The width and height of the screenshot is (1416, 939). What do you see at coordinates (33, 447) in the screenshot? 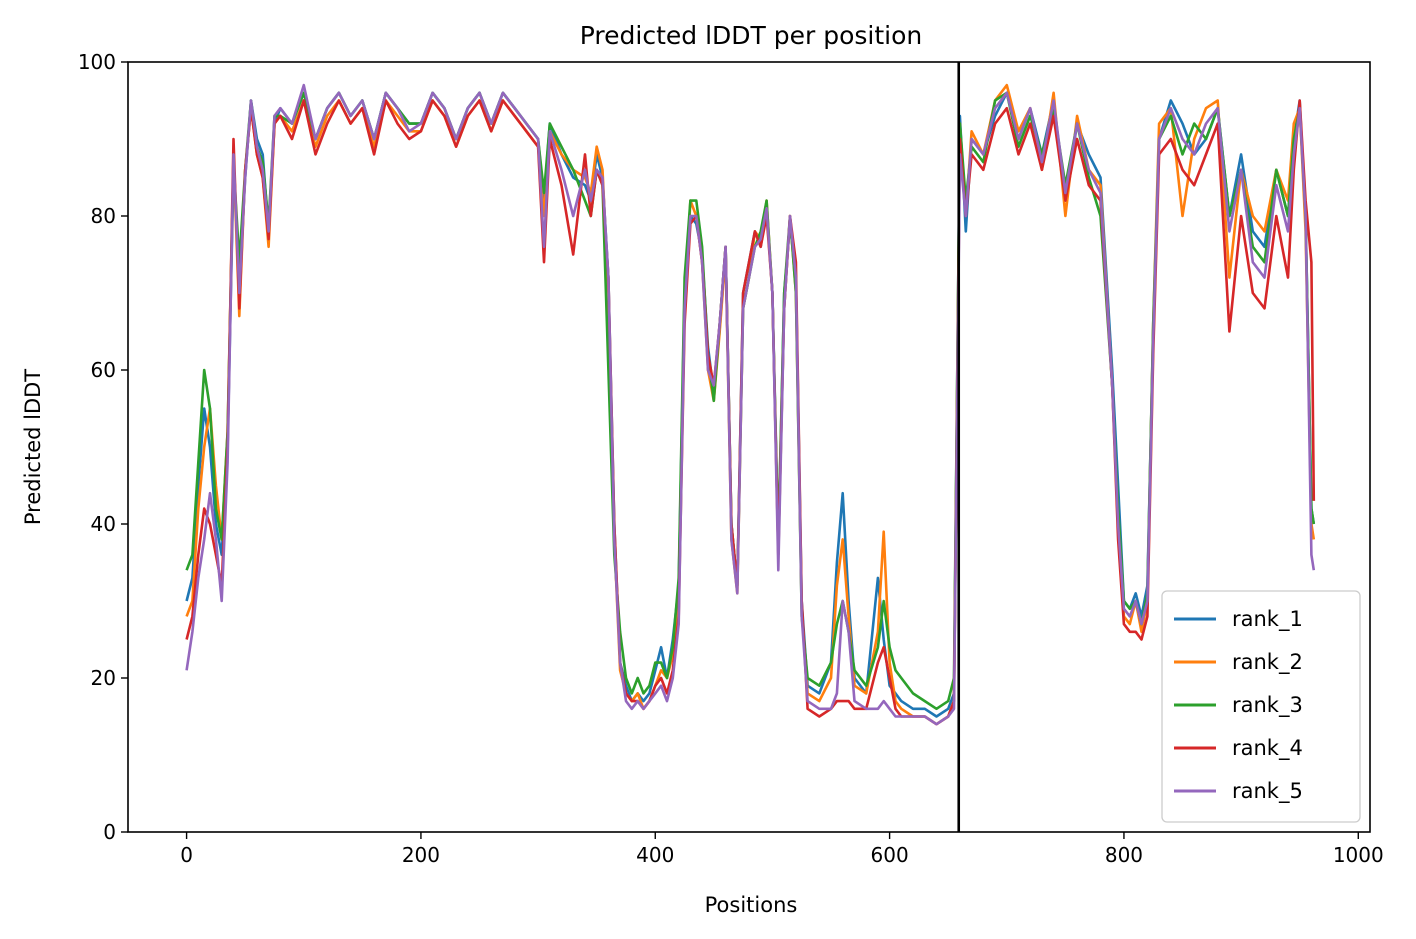
I see `y-axis-label: Predicted lDDT` at bounding box center [33, 447].